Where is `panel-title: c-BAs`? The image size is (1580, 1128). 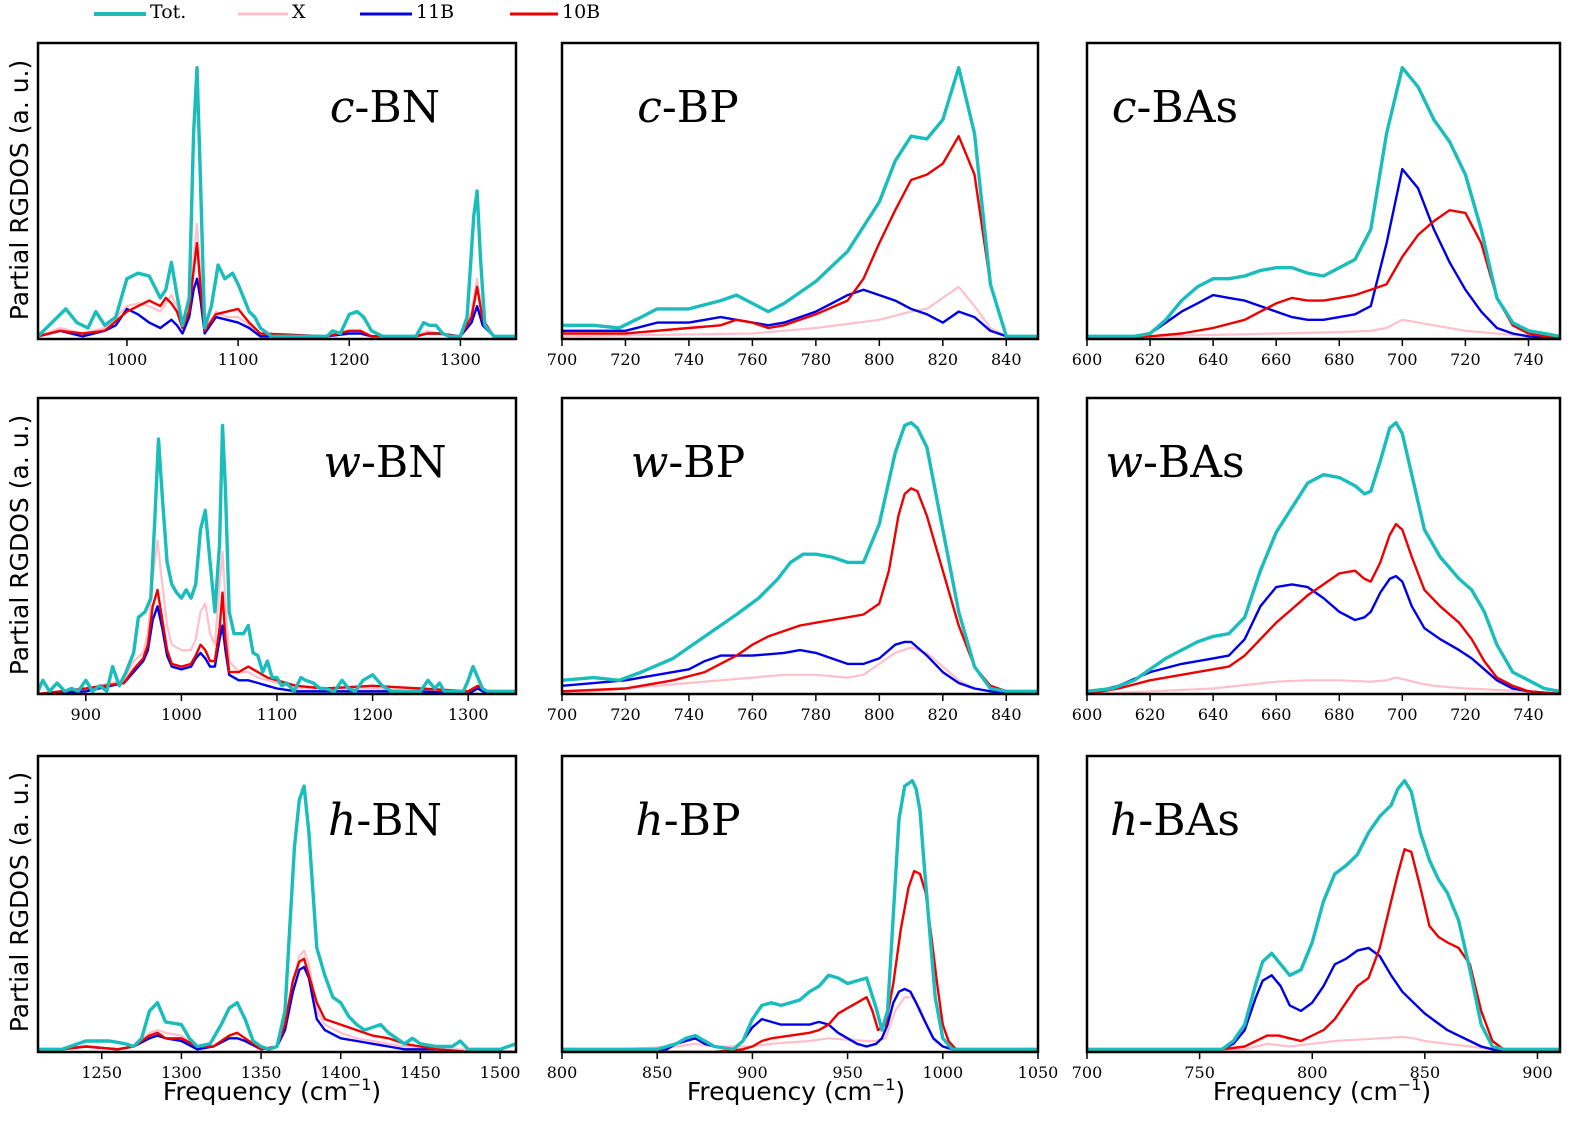
panel-title: c-BAs is located at coordinates (1175, 107).